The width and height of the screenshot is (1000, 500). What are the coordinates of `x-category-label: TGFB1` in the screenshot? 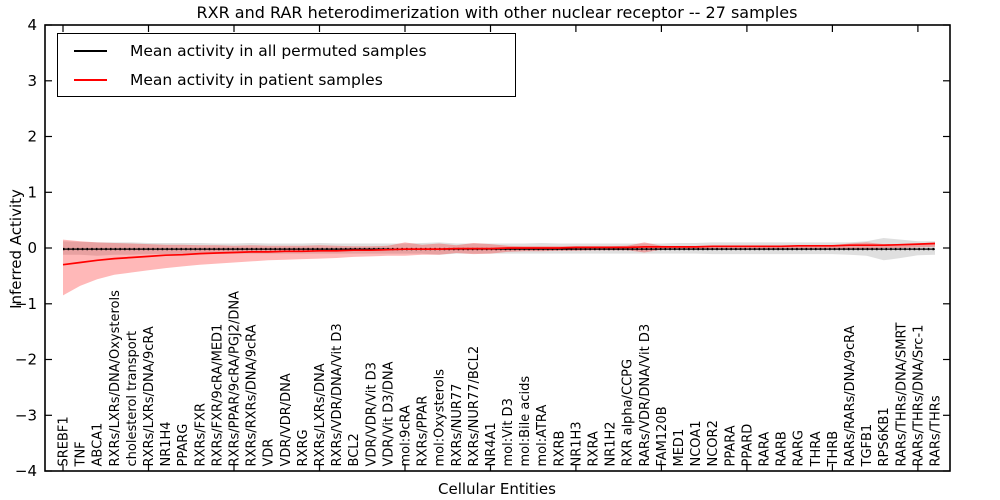 It's located at (867, 446).